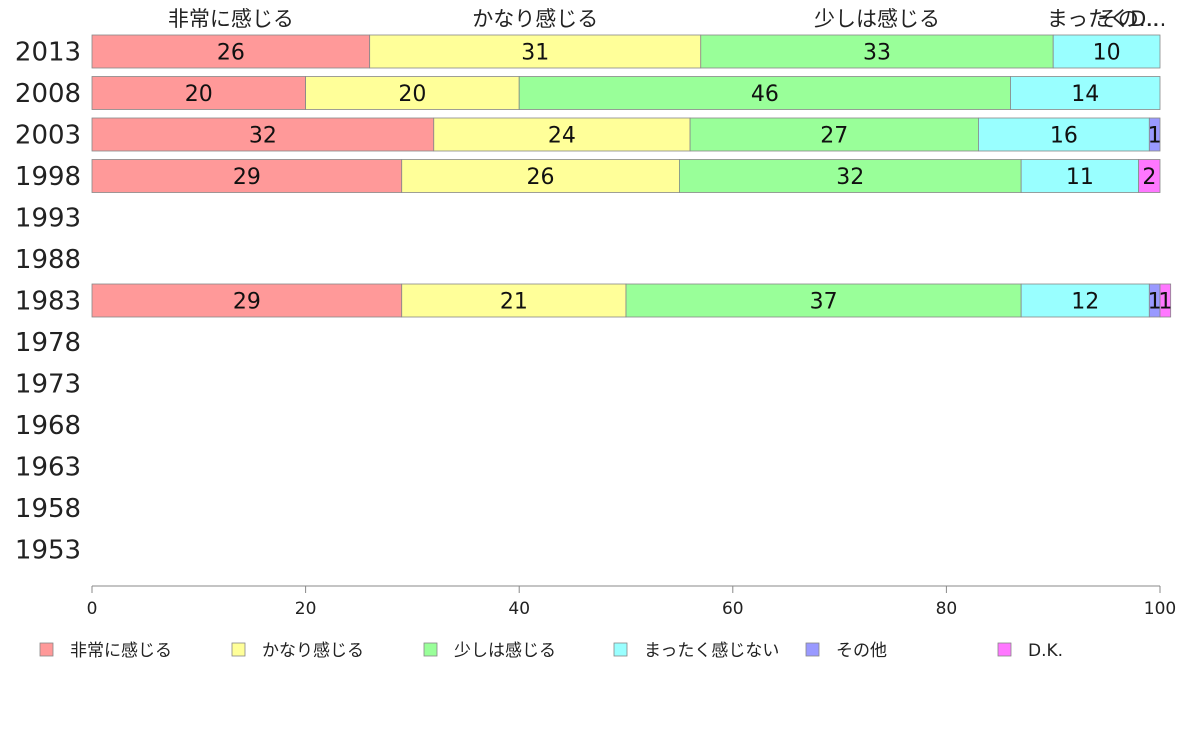 The image size is (1188, 736). What do you see at coordinates (48, 551) in the screenshot?
I see `year-label: 1953` at bounding box center [48, 551].